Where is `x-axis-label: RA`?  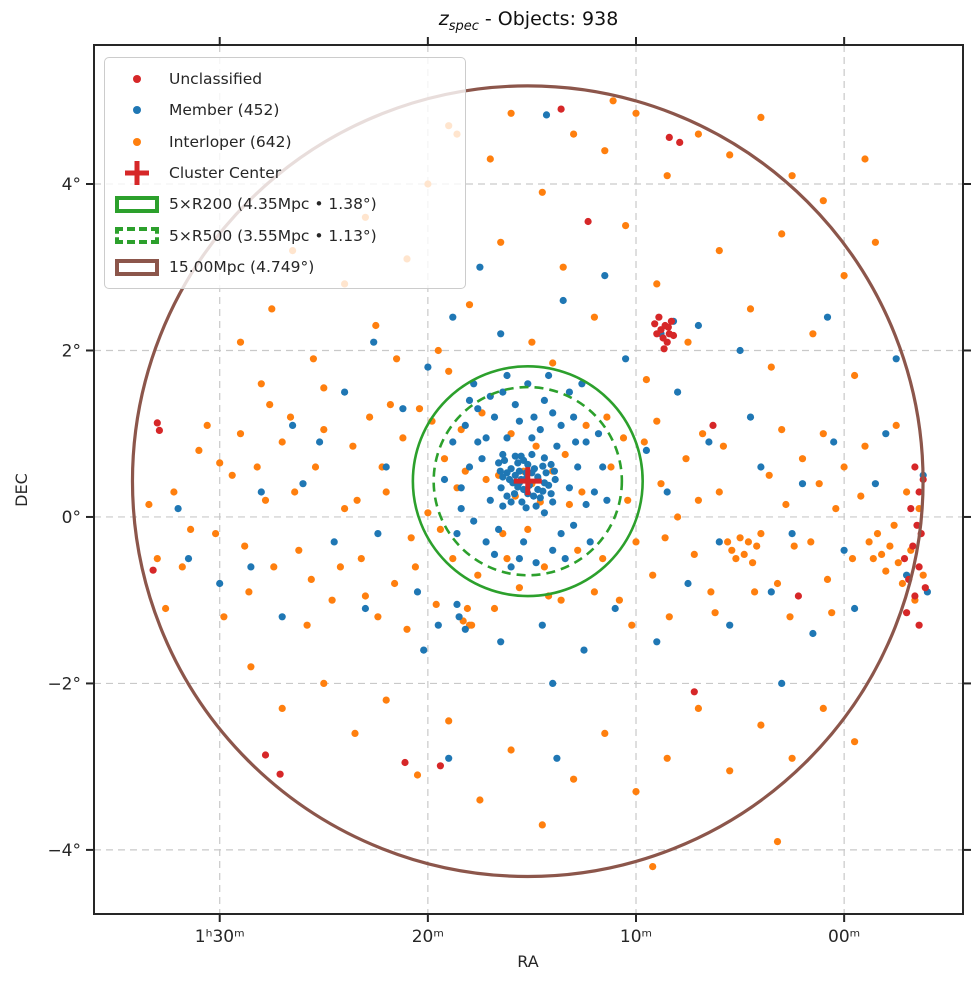 x-axis-label: RA is located at coordinates (527, 961).